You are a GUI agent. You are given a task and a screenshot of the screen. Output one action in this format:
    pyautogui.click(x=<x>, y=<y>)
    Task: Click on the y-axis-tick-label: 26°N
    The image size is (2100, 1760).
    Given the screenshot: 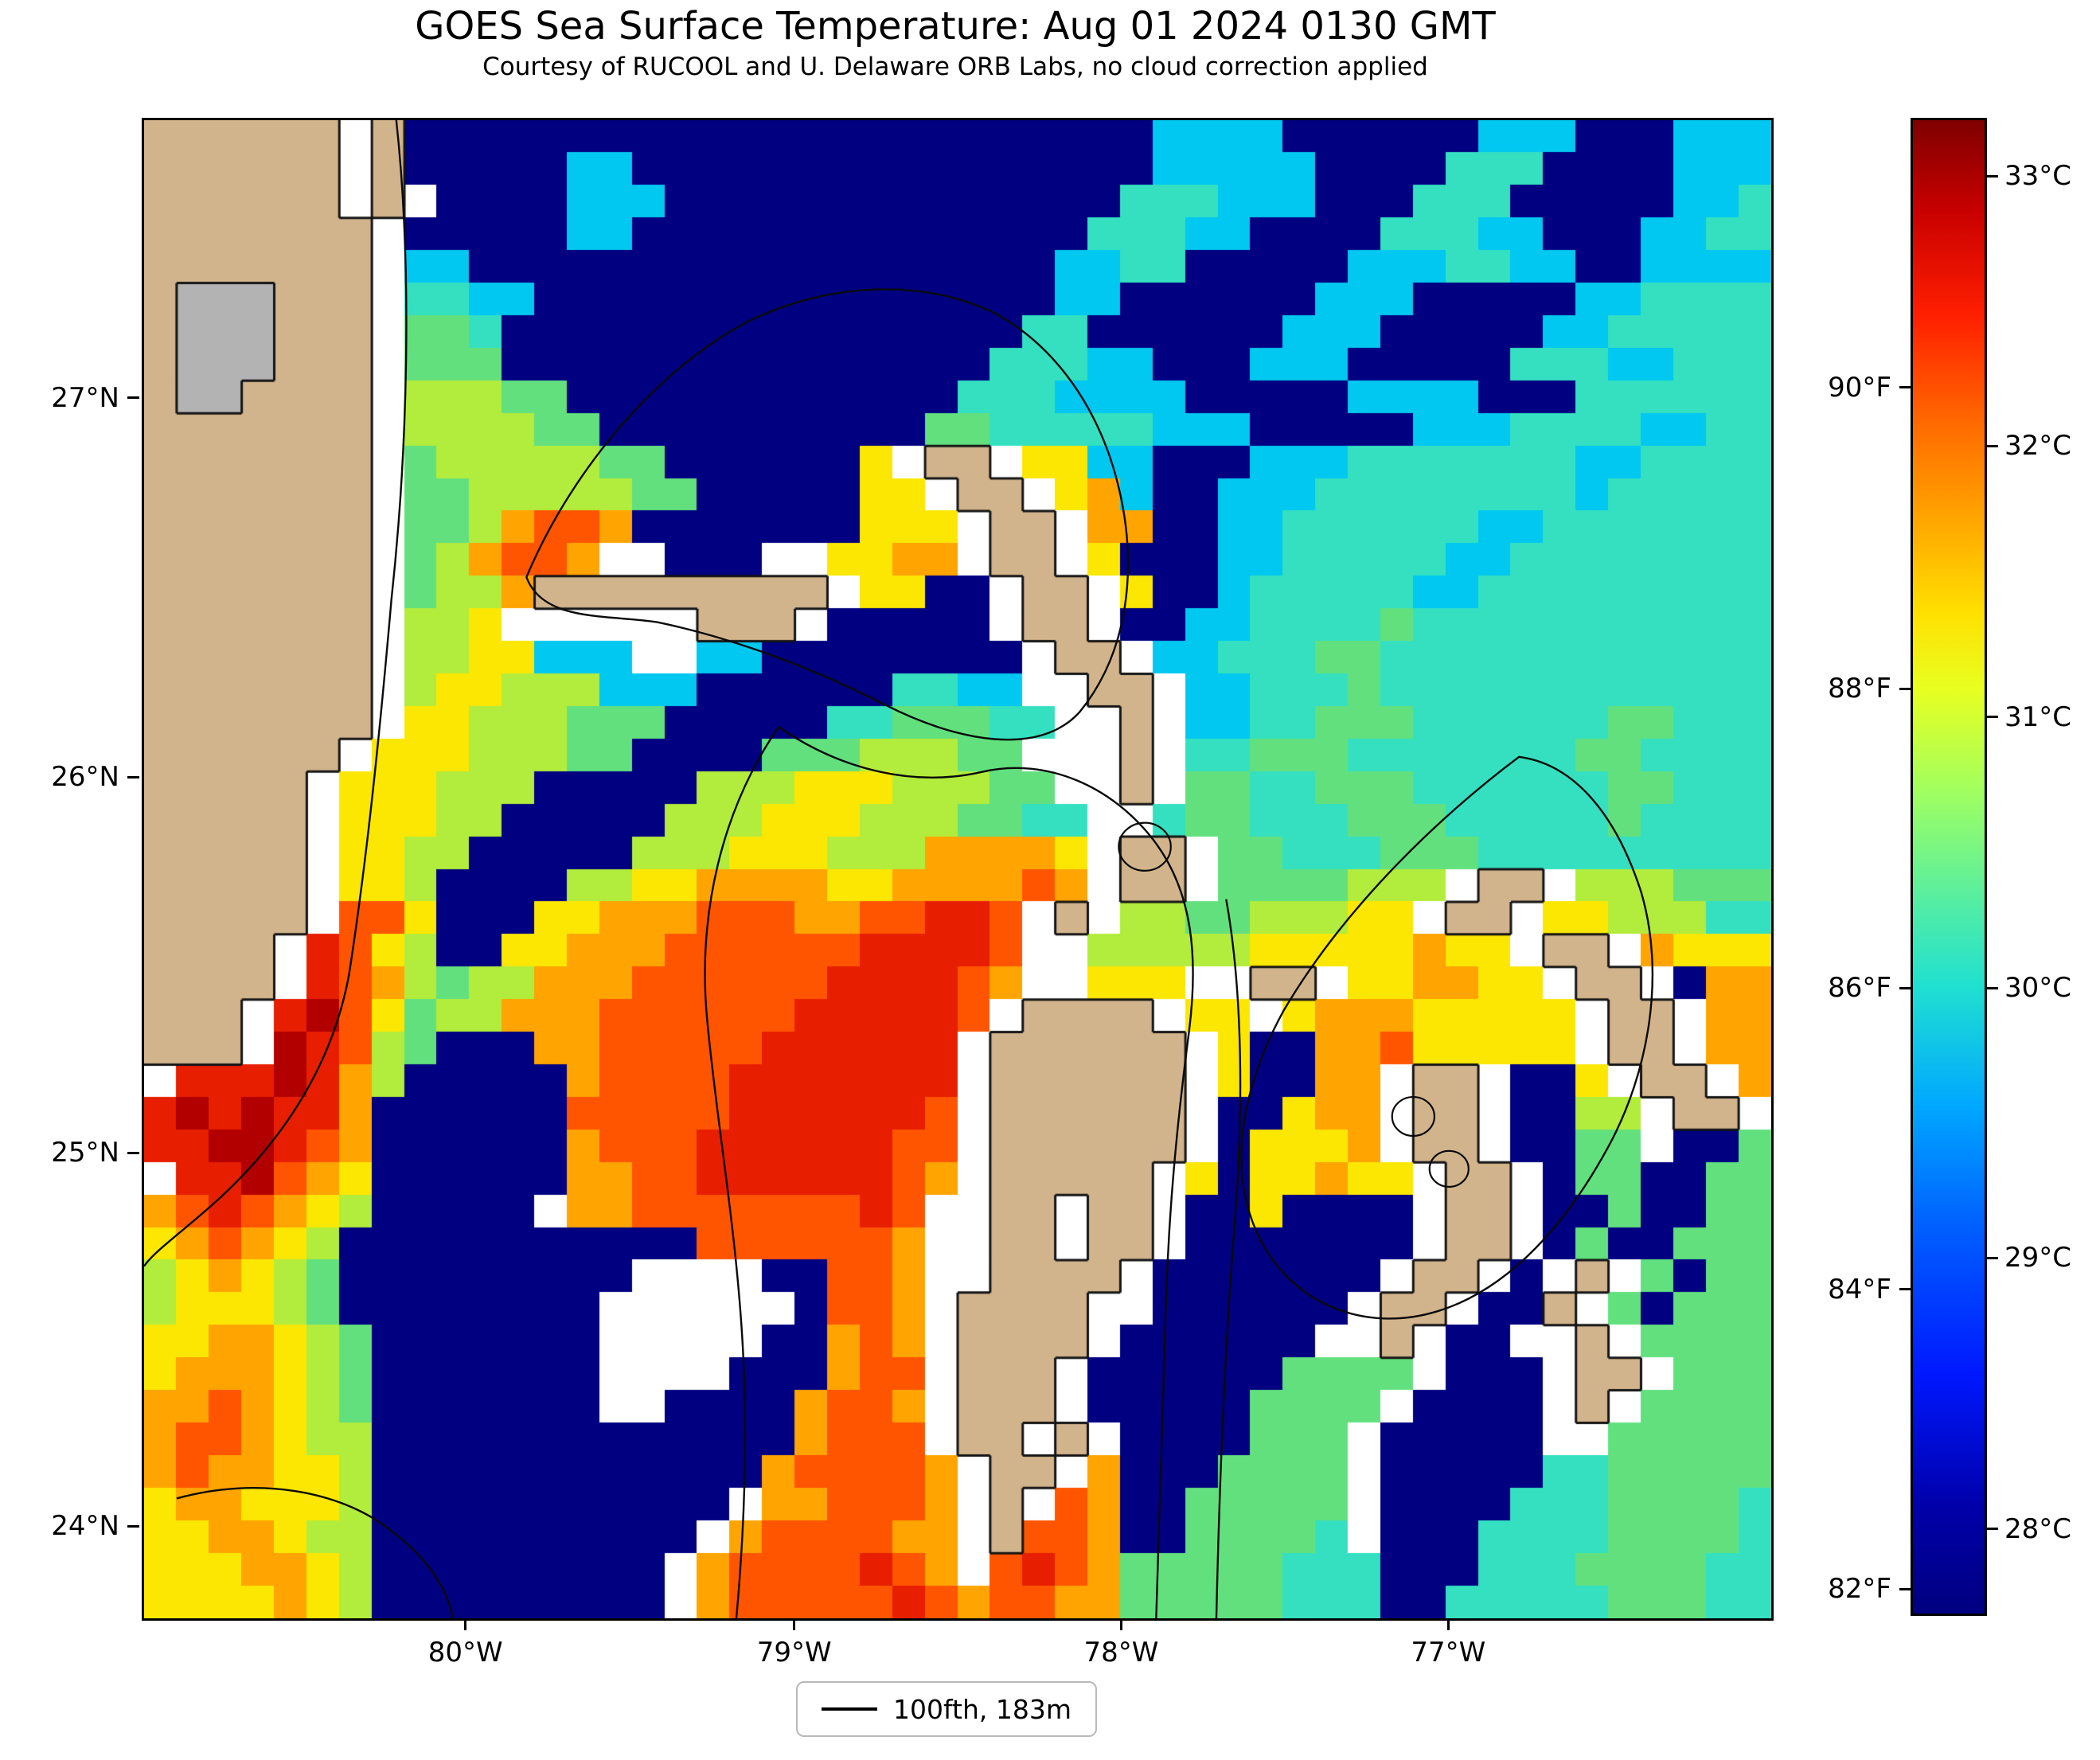 What is the action you would take?
    pyautogui.click(x=85, y=778)
    